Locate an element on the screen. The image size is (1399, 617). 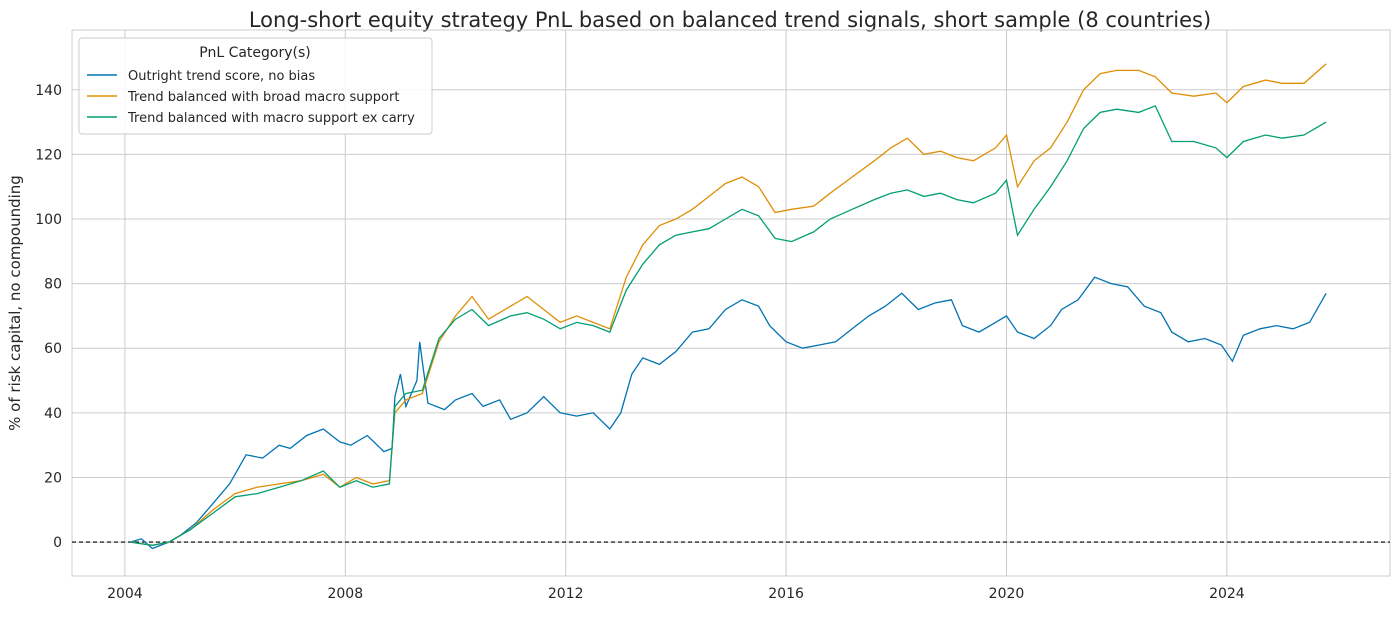
legend-entry: Trend balanced with broad macro support is located at coordinates (263, 97).